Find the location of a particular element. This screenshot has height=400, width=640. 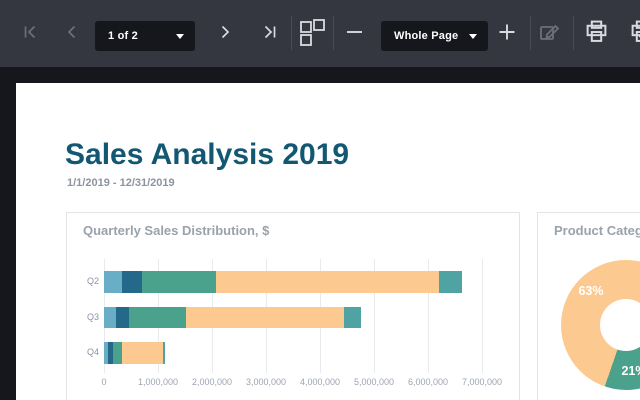

minus-icon is located at coordinates (354, 33).